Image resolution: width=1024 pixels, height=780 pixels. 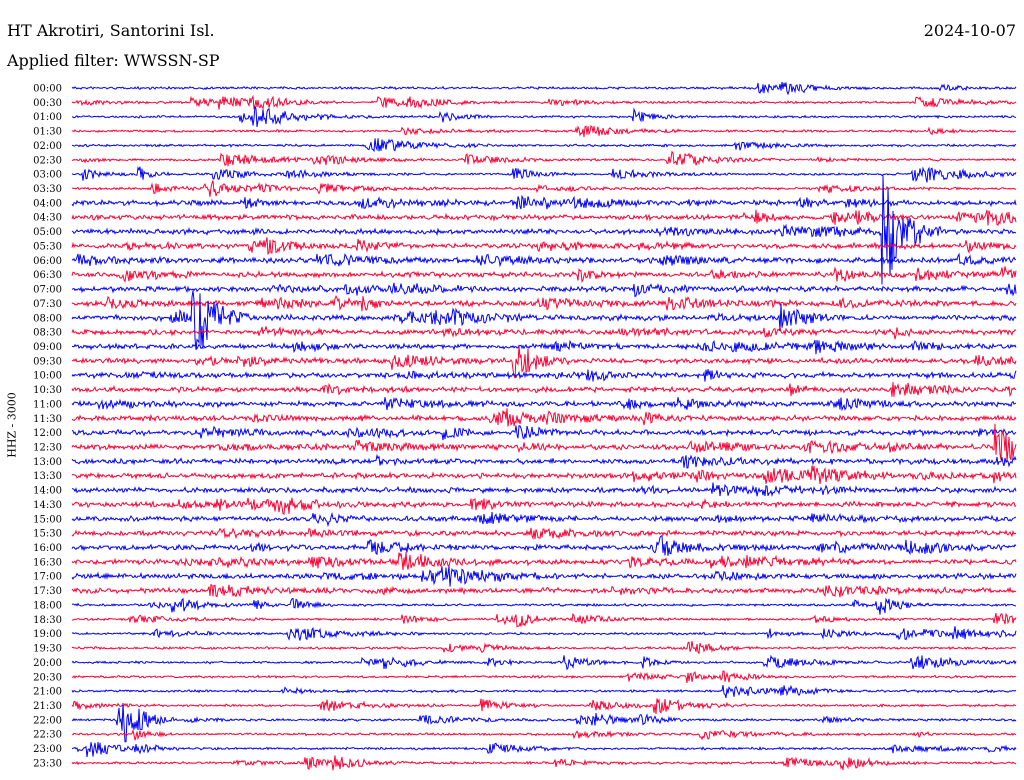 I want to click on time-tick-label: 02:30, so click(x=47, y=160).